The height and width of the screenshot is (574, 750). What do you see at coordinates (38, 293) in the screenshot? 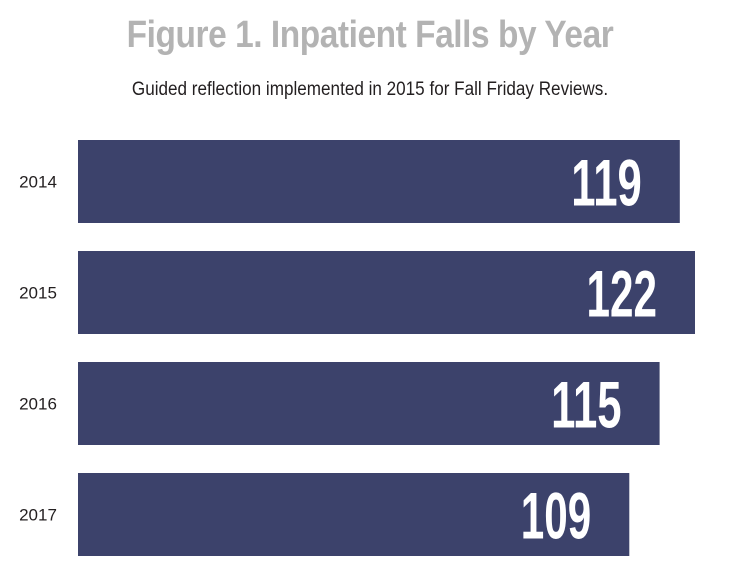
I see `category-label-2015: 2015` at bounding box center [38, 293].